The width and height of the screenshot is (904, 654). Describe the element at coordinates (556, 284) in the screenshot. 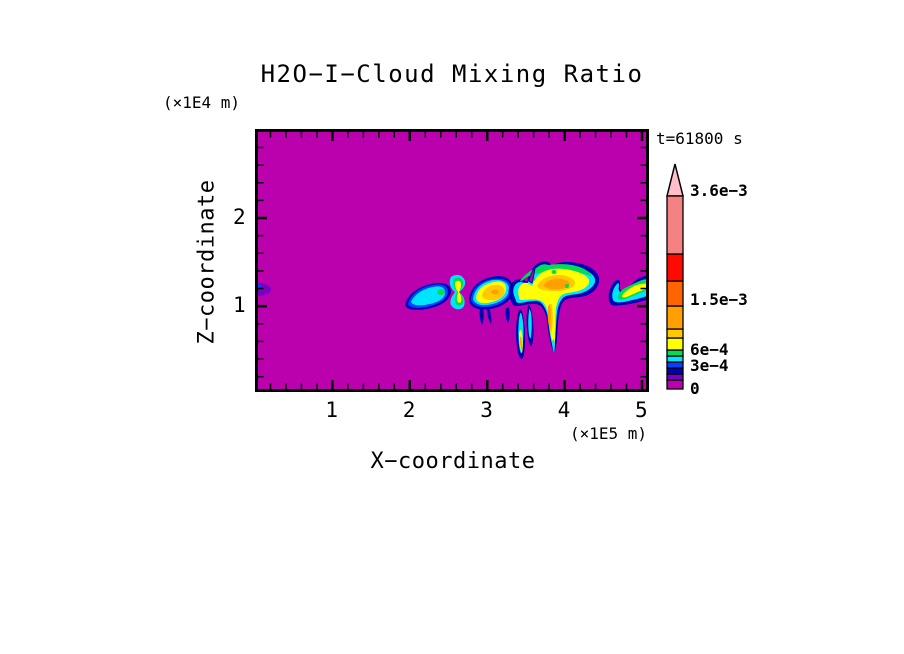

I see `cloud-big-orange` at that location.